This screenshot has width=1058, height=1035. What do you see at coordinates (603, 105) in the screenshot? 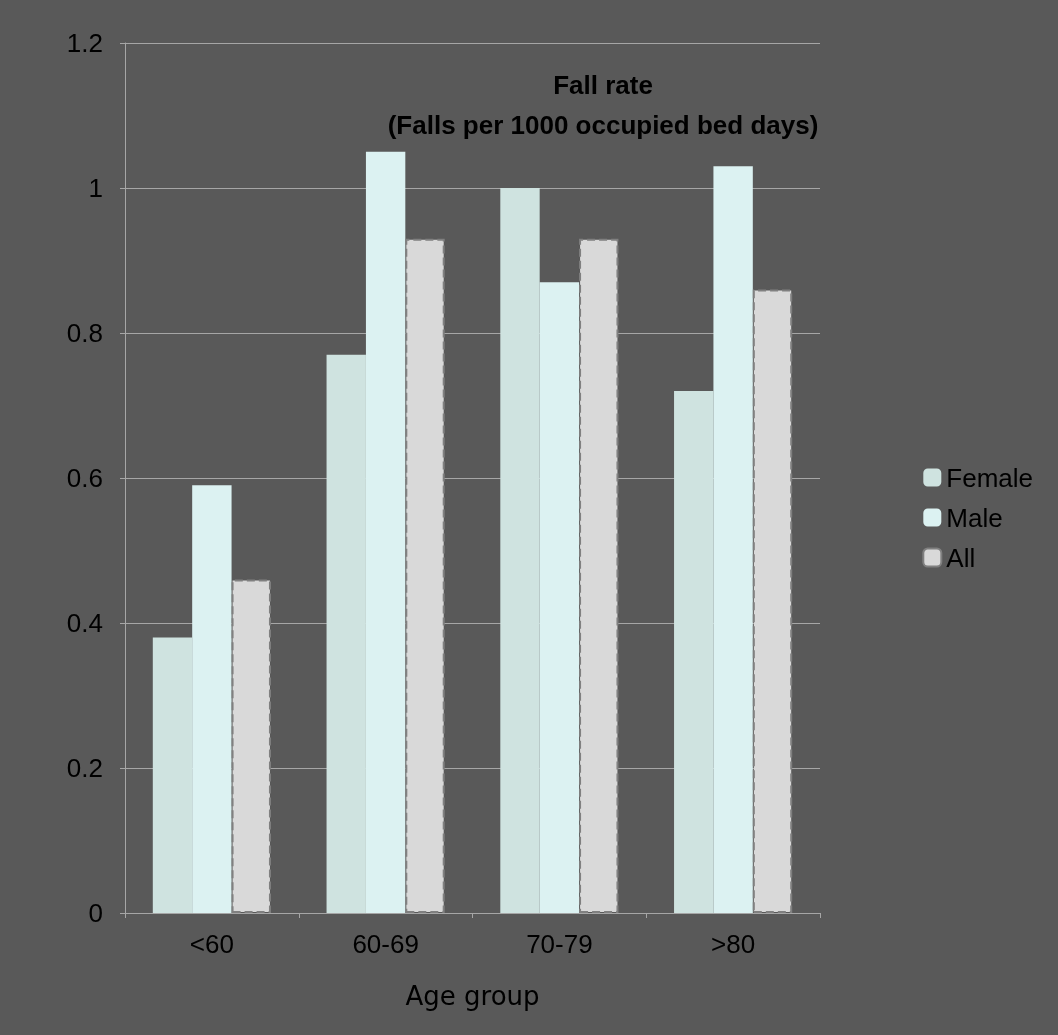
I see `text: Fall rate (Falls per 1000 occupied bed days)` at bounding box center [603, 105].